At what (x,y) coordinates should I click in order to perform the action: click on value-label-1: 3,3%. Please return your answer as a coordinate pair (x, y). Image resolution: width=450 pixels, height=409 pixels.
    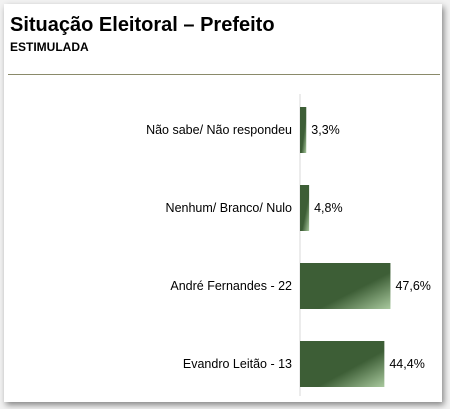
    Looking at the image, I should click on (325, 130).